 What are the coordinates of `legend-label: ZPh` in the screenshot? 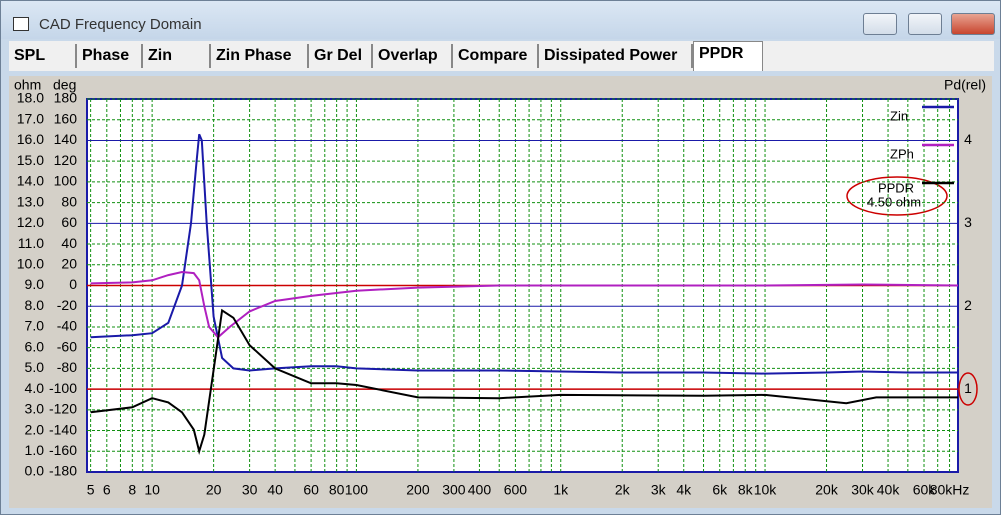 It's located at (902, 153).